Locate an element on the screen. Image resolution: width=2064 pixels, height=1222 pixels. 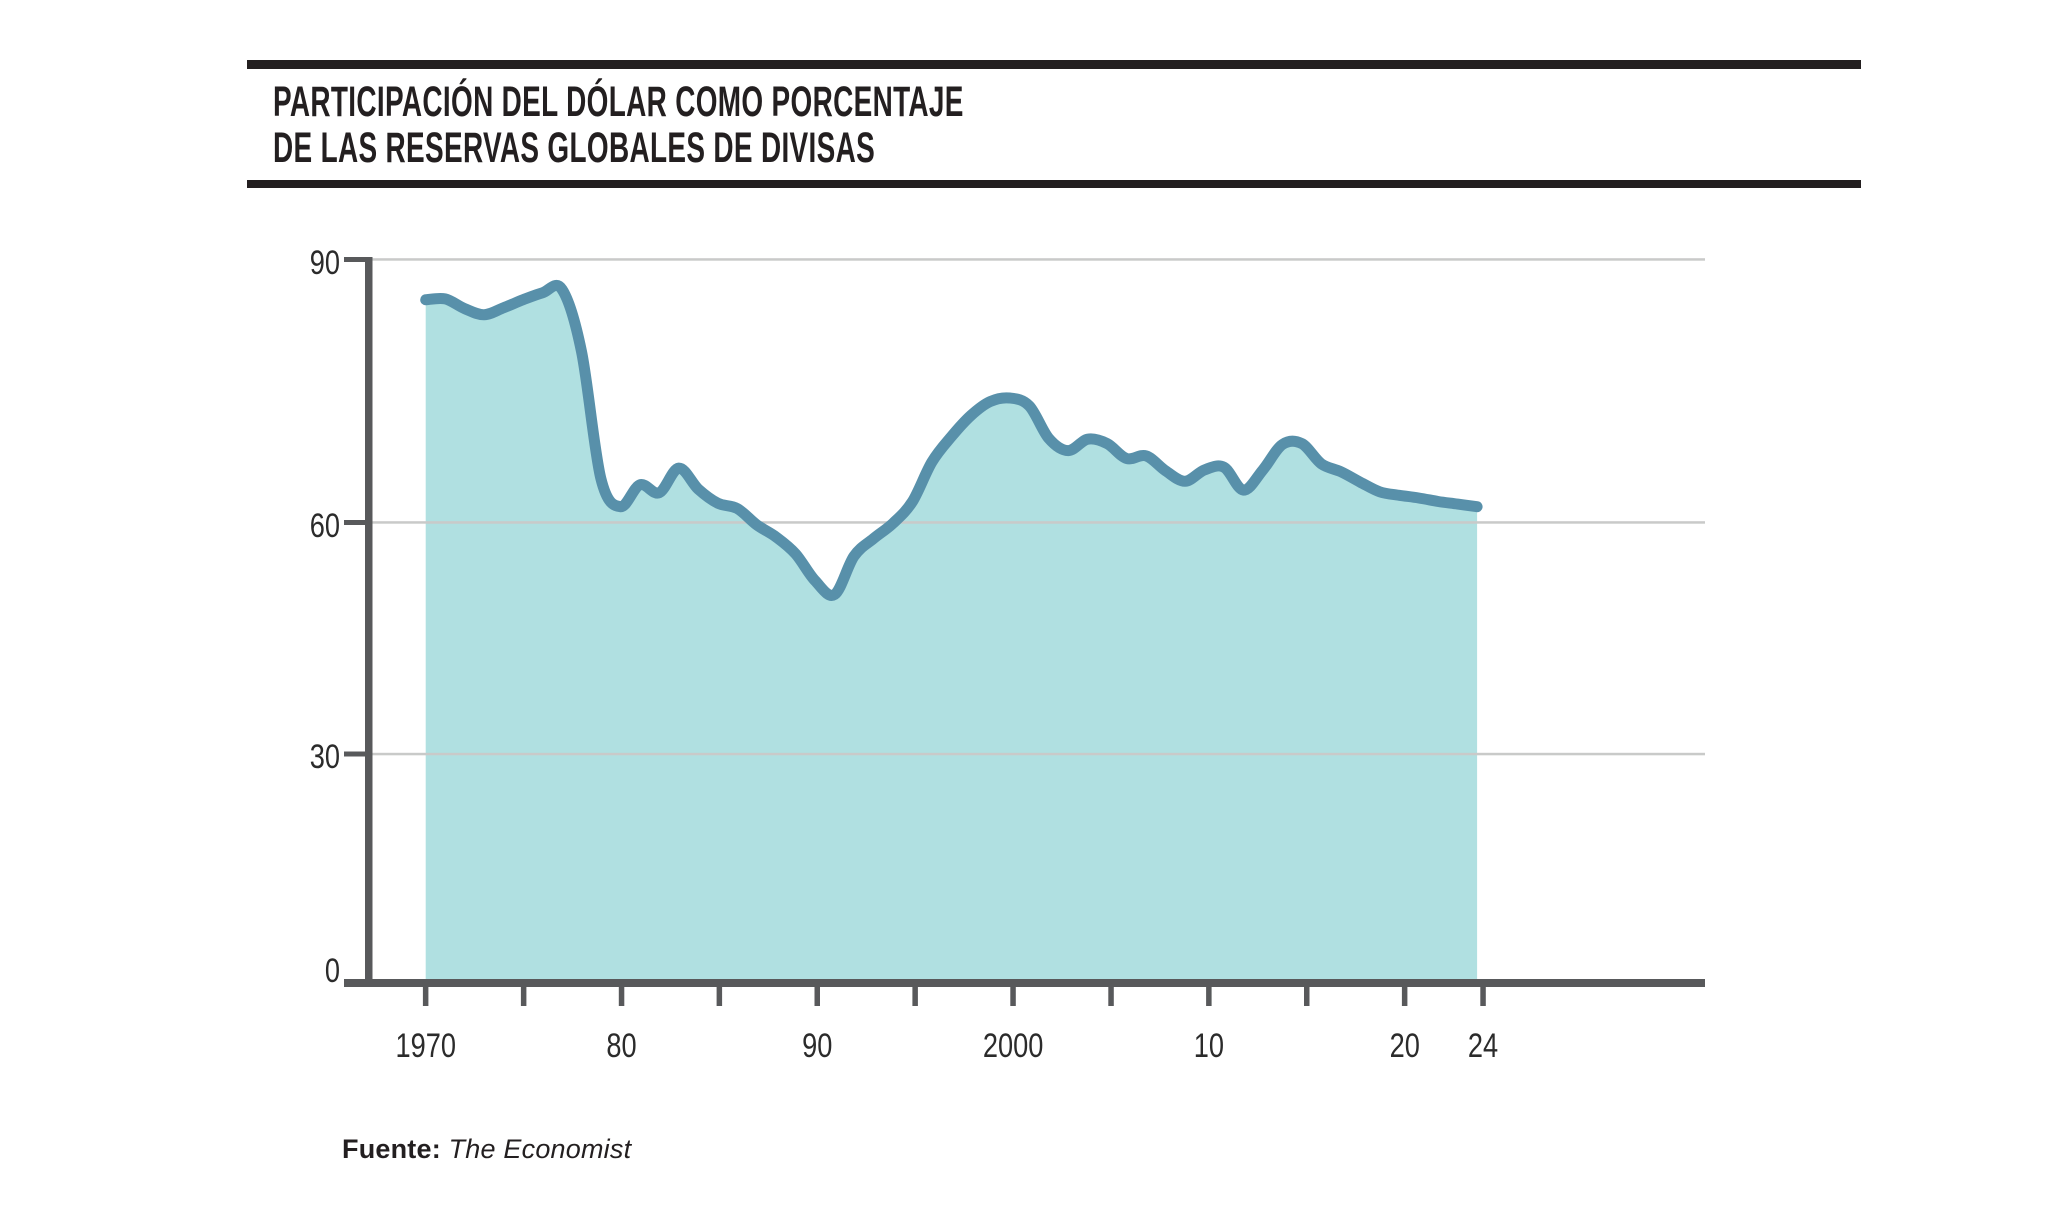
chart-title-line-2: DE LAS RESERVAS GLOBALES DE DIVISAS is located at coordinates (574, 148).